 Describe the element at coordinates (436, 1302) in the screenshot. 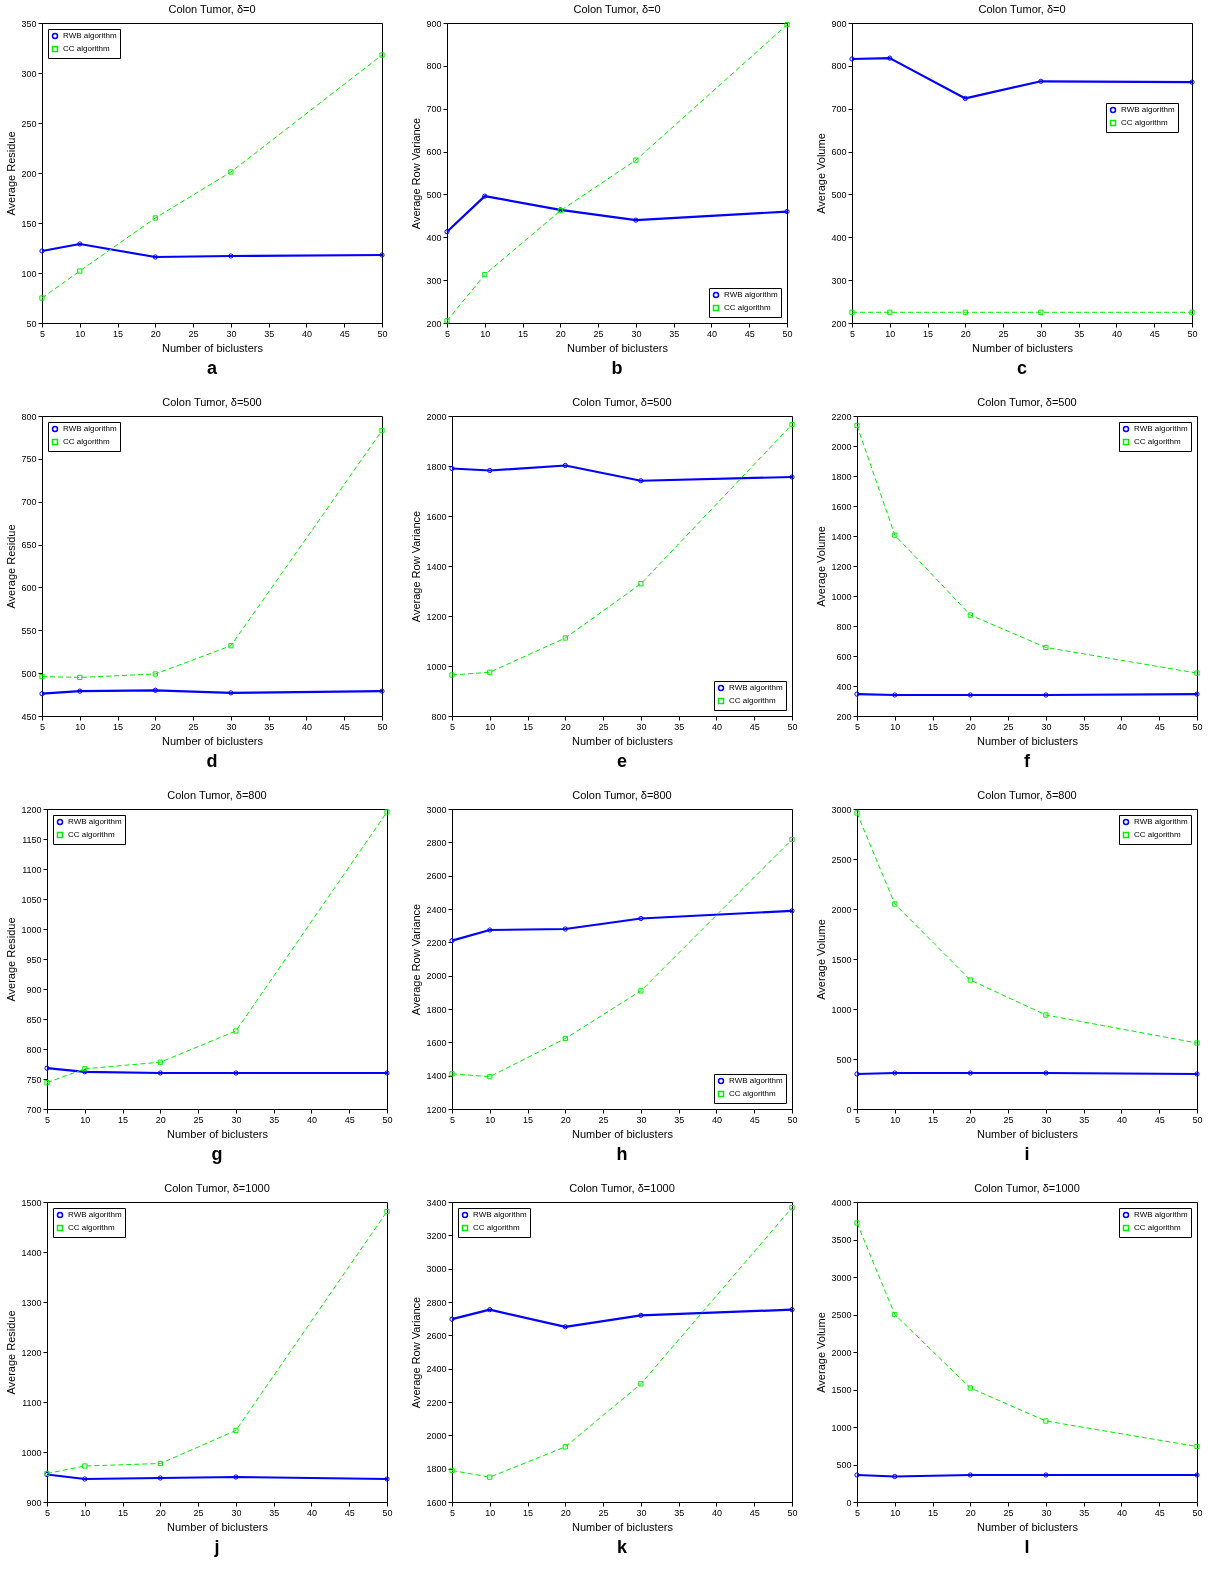

I see `y-tick-label: 2800` at that location.